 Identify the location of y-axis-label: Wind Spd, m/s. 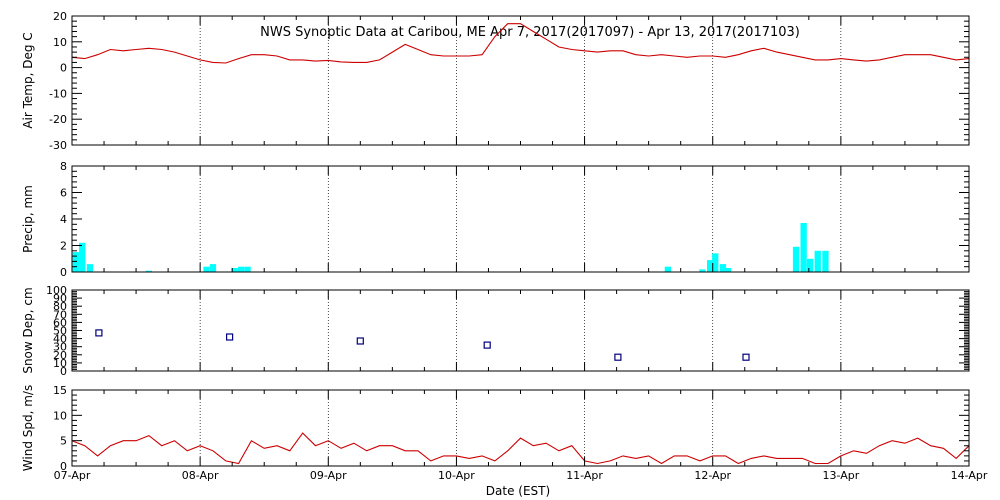
(28, 428).